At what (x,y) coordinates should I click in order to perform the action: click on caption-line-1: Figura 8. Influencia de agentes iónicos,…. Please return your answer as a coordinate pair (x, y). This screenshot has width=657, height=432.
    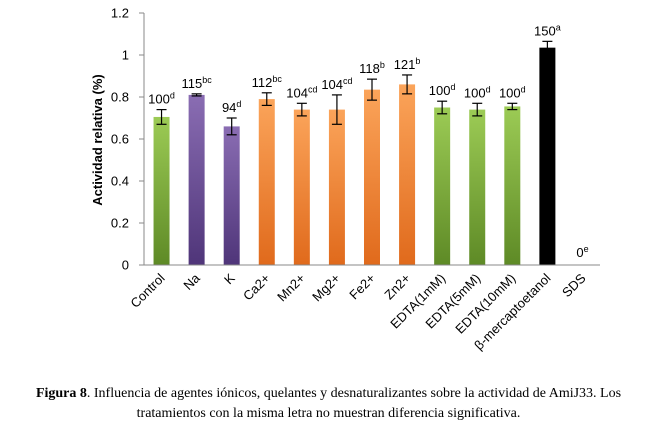
    Looking at the image, I should click on (328, 394).